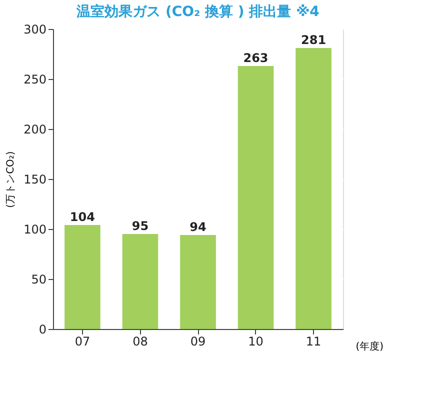  Describe the element at coordinates (198, 11) in the screenshot. I see `chart-title: 温室効果ガス (CO₂ 換算 ) 排出量 ※4` at that location.